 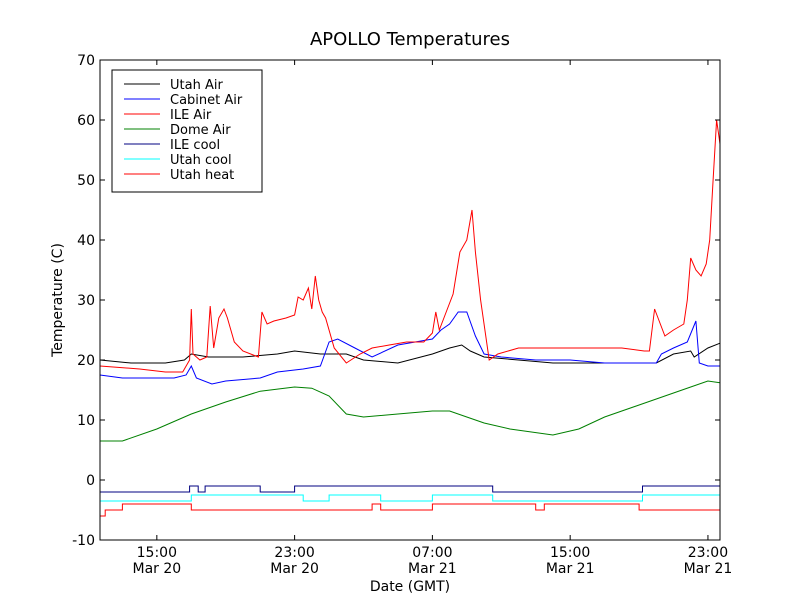 What do you see at coordinates (201, 160) in the screenshot?
I see `legend-label-utah-cool: Utah cool` at bounding box center [201, 160].